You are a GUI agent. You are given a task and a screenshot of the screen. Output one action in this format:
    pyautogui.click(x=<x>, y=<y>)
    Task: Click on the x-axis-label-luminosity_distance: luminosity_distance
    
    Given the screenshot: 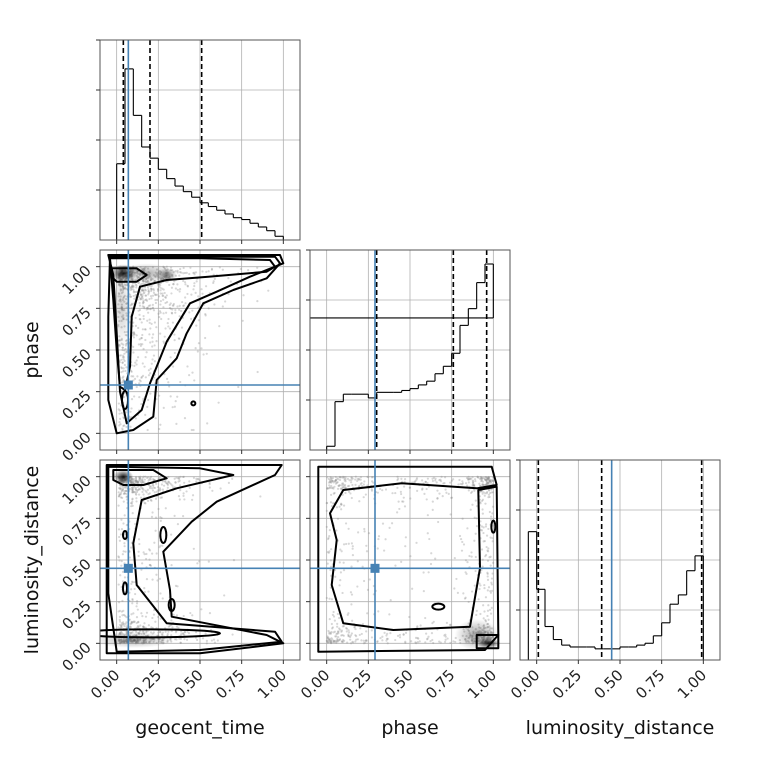 What is the action you would take?
    pyautogui.click(x=620, y=728)
    